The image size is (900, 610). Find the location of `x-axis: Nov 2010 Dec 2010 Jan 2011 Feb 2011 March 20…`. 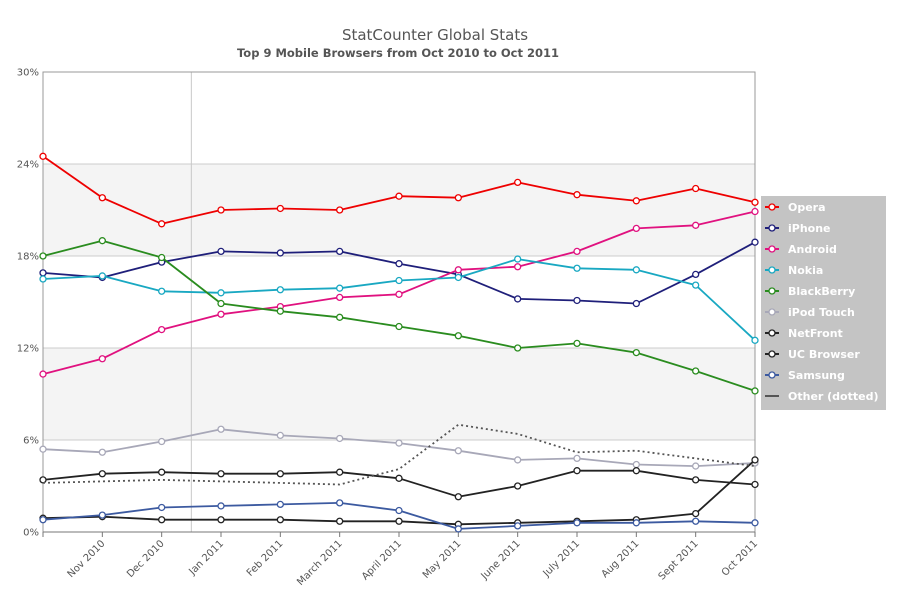

x-axis: Nov 2010 Dec 2010 Jan 2011 Feb 2011 March 20… is located at coordinates (401, 559).